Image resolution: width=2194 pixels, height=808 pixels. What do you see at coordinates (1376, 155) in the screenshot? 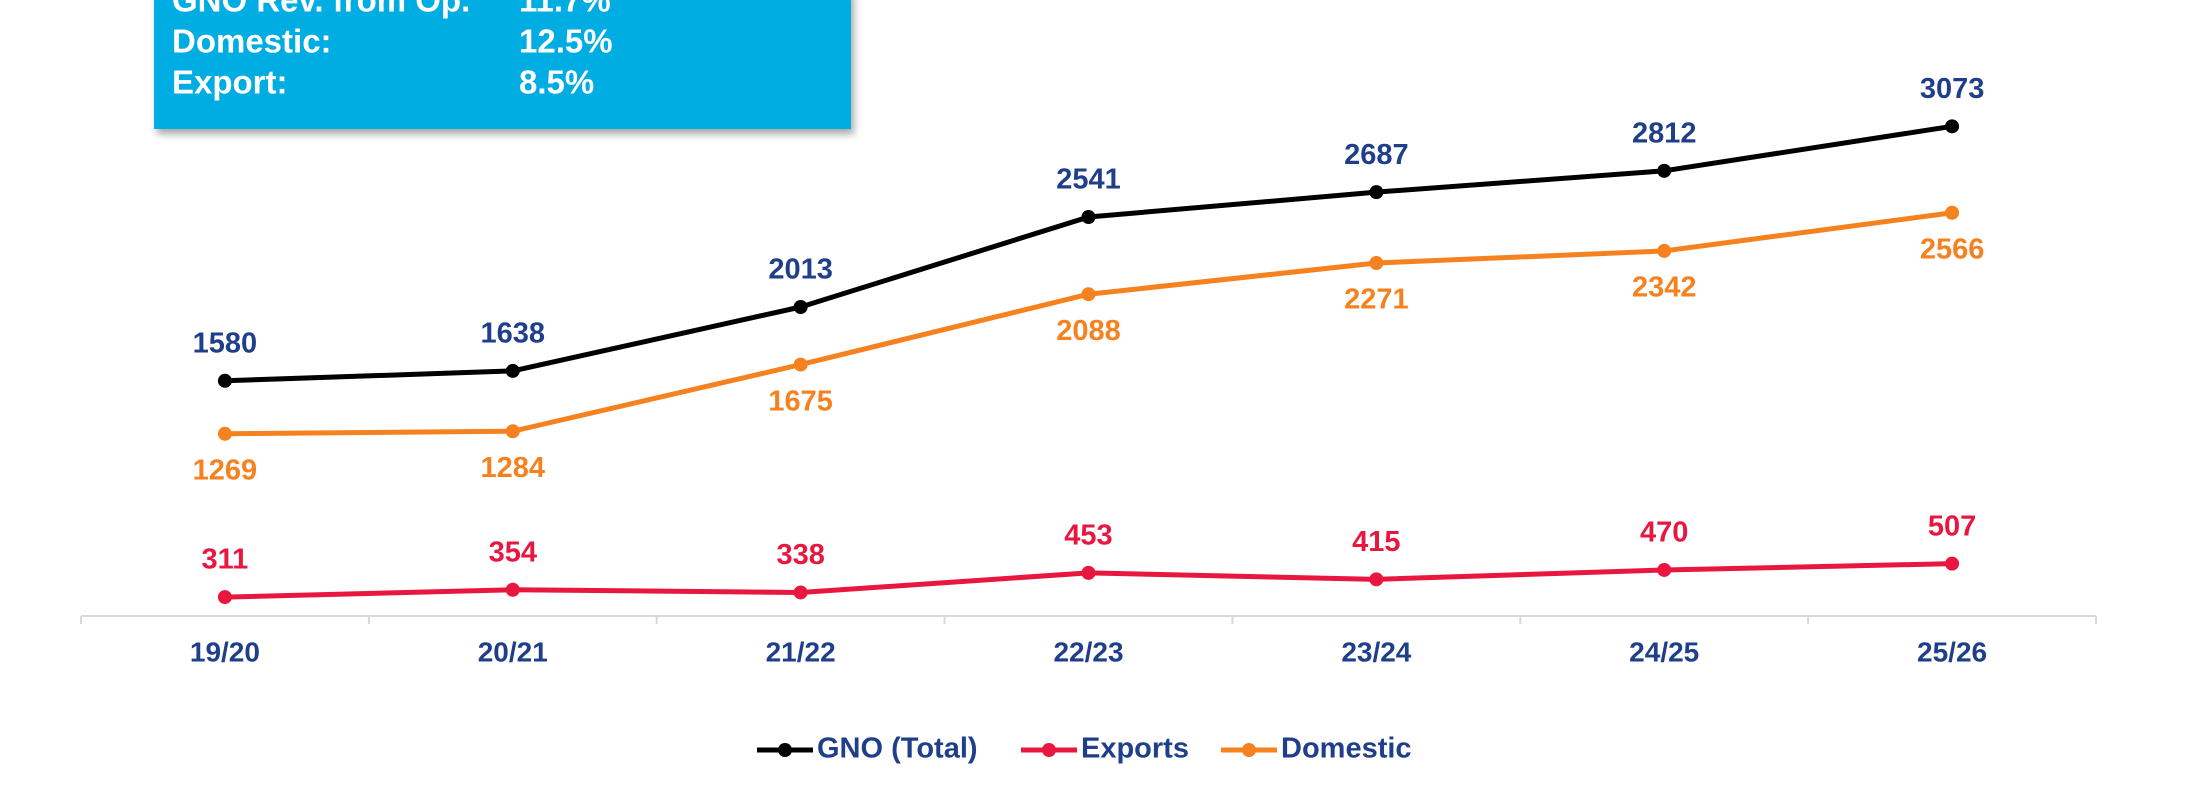
I see `data-label: 2687` at bounding box center [1376, 155].